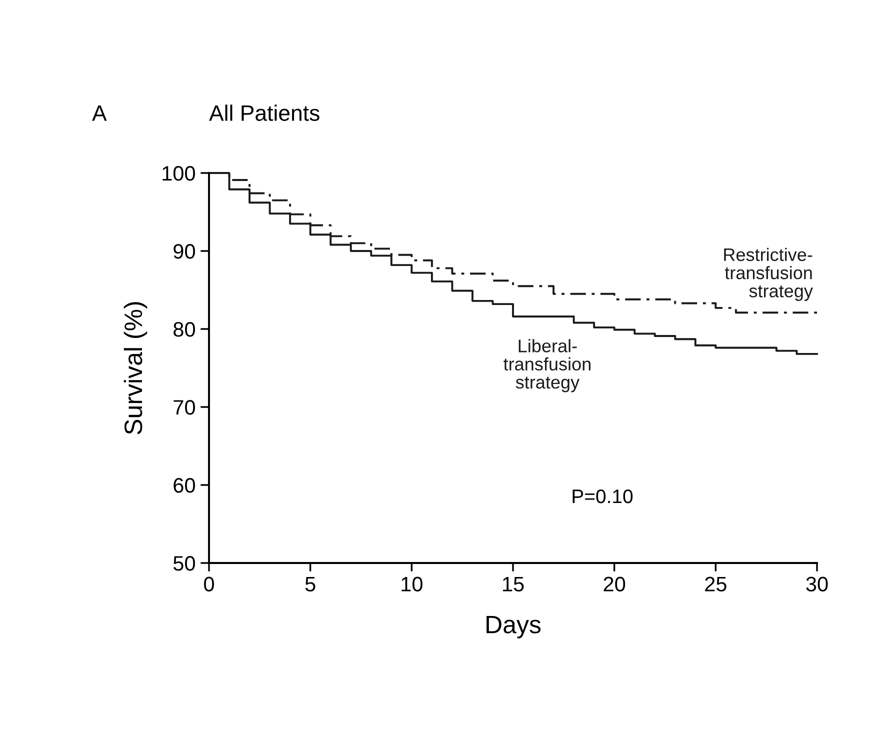 The image size is (872, 735). I want to click on x-tick-label: 30, so click(817, 584).